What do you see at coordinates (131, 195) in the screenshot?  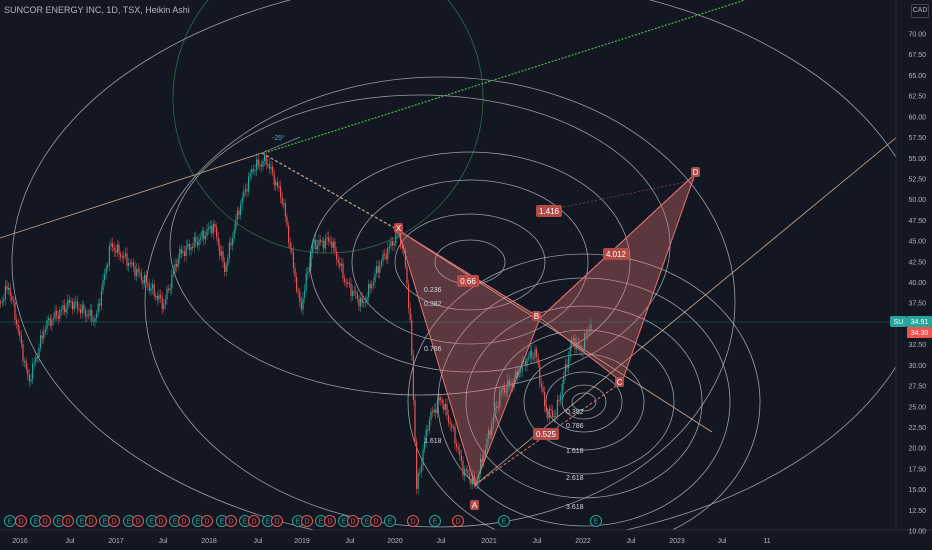 I see `trend-line-left` at bounding box center [131, 195].